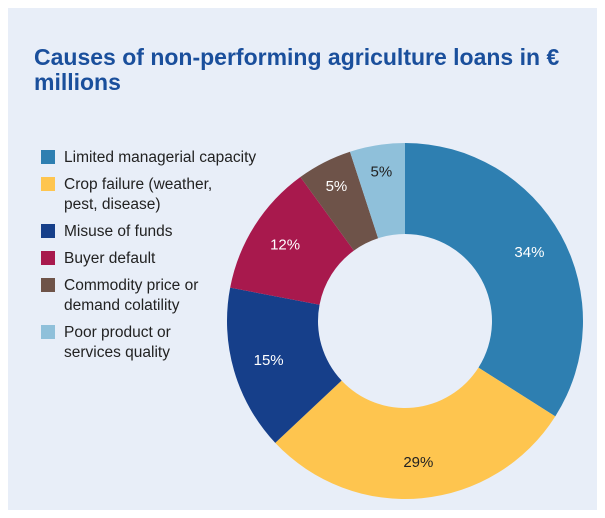 Image resolution: width=605 pixels, height=518 pixels. I want to click on legend-label: Poor product or services quality, so click(117, 342).